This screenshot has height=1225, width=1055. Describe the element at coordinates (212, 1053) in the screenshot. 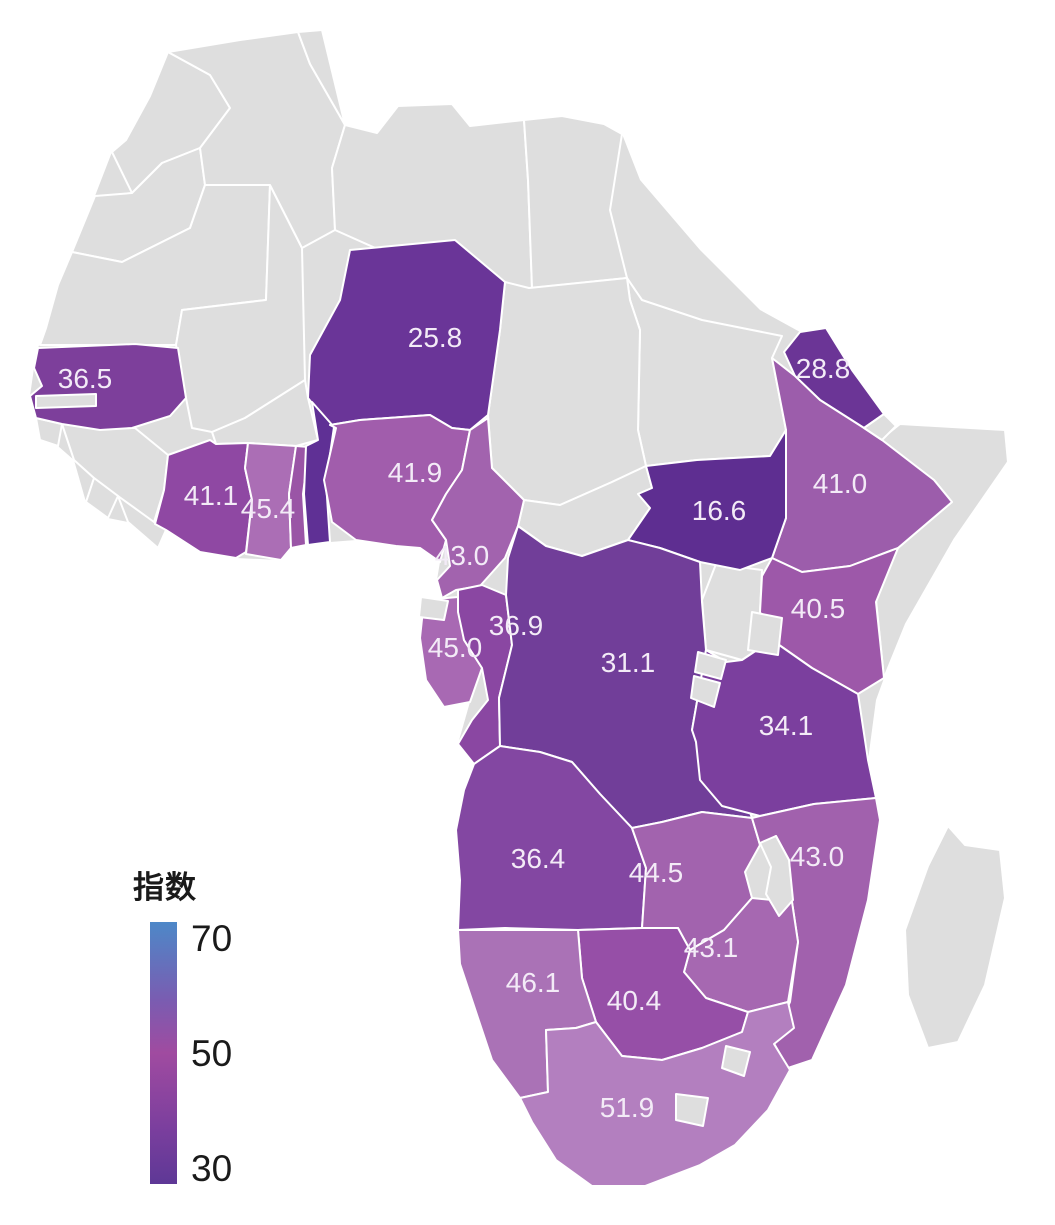

I see `legend-tick-50: 50` at that location.